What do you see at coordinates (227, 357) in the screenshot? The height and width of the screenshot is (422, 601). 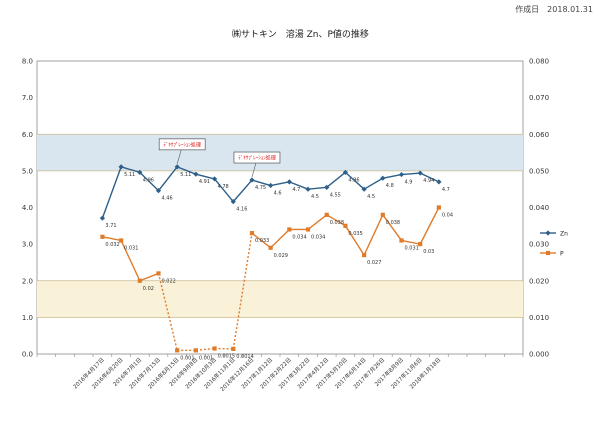 I see `series-p-data-label: 0.0015` at bounding box center [227, 357].